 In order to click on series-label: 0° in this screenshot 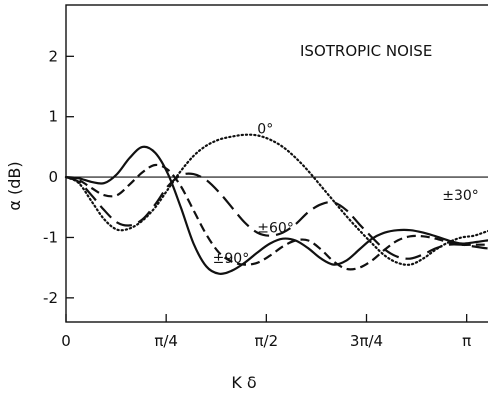, I will do `click(265, 130)`.